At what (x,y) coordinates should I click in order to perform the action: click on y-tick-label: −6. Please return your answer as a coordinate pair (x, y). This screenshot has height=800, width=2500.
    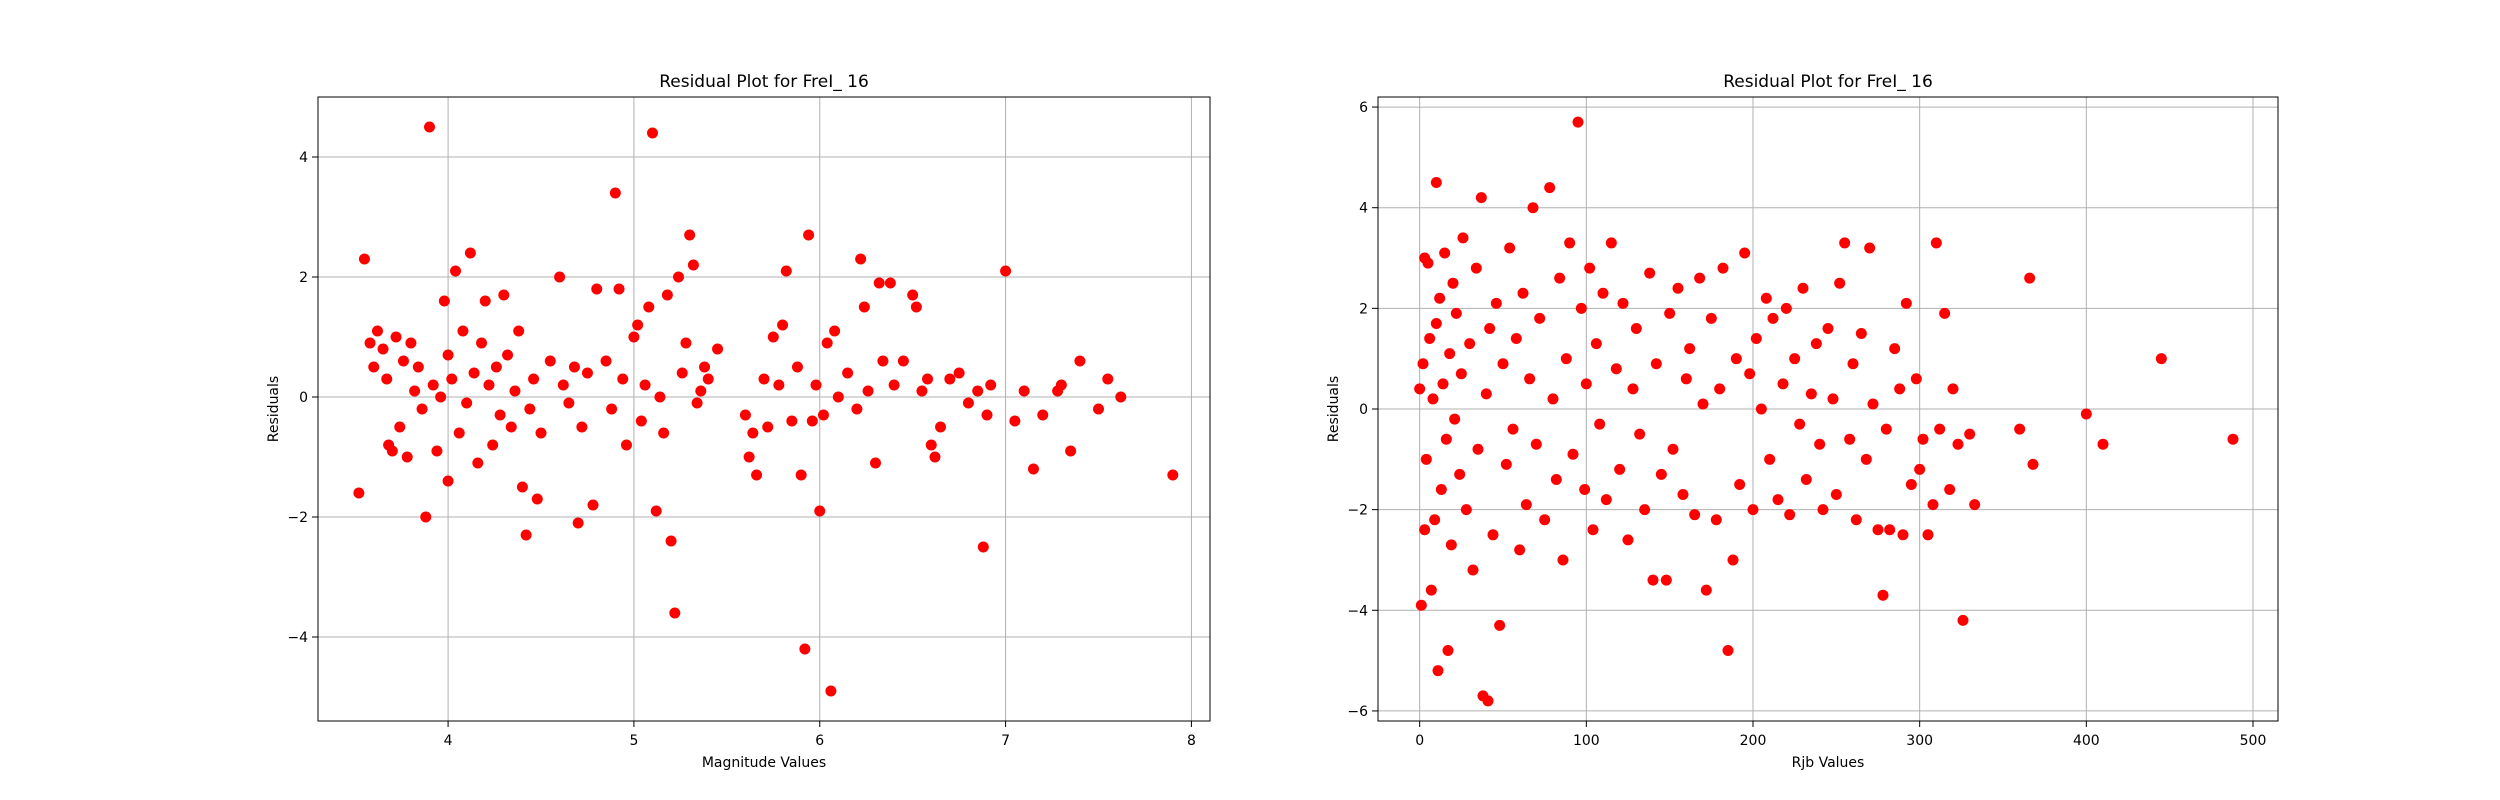
    Looking at the image, I should click on (1357, 712).